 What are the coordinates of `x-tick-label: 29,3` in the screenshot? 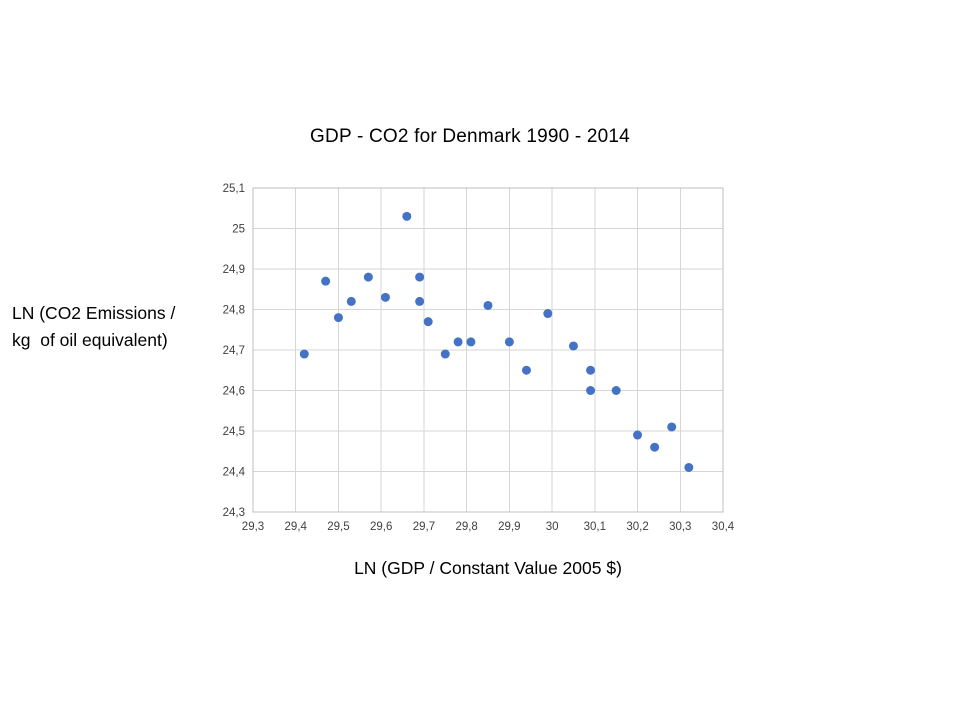 It's located at (253, 527).